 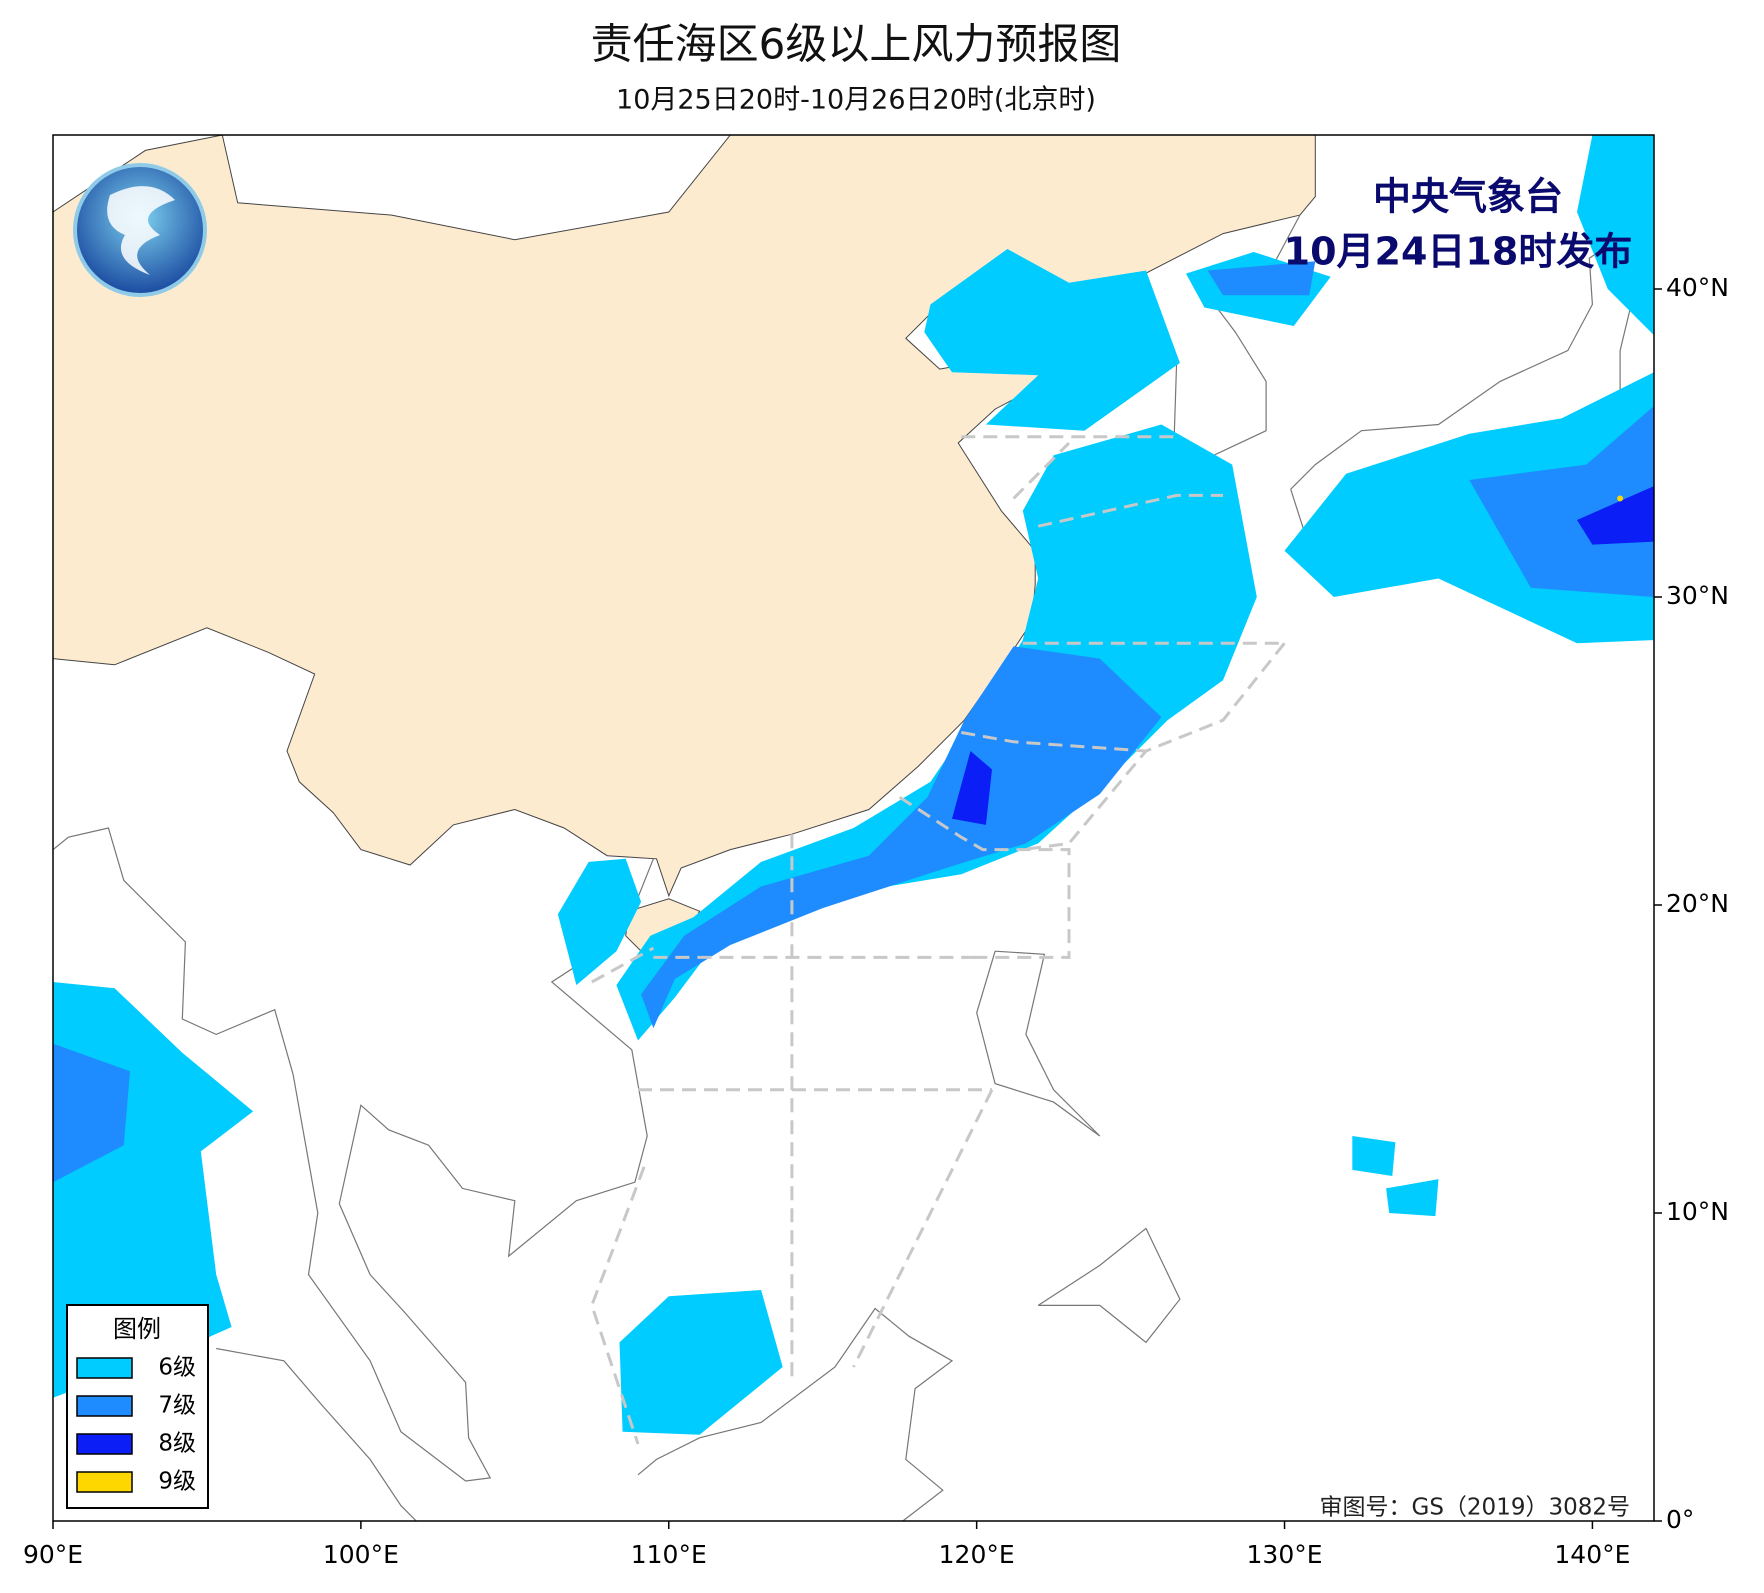 I want to click on logo, so click(x=140, y=230).